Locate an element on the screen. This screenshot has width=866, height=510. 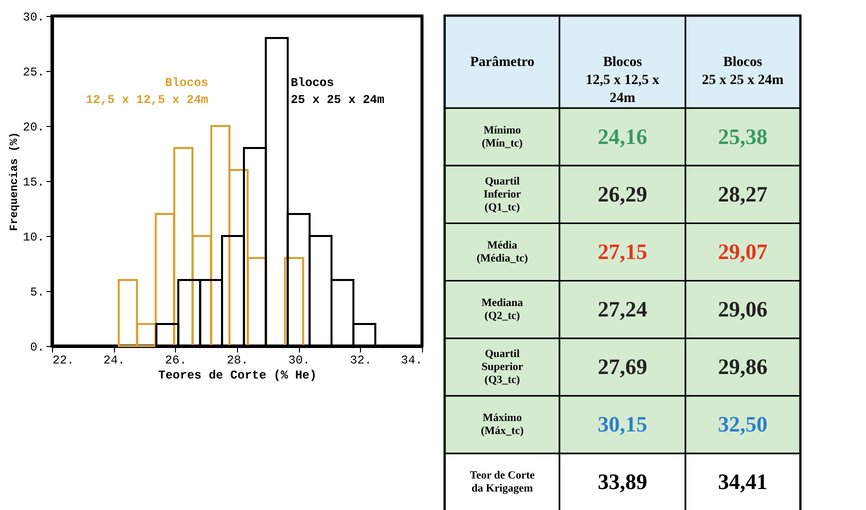
text: 25,38 is located at coordinates (743, 136).